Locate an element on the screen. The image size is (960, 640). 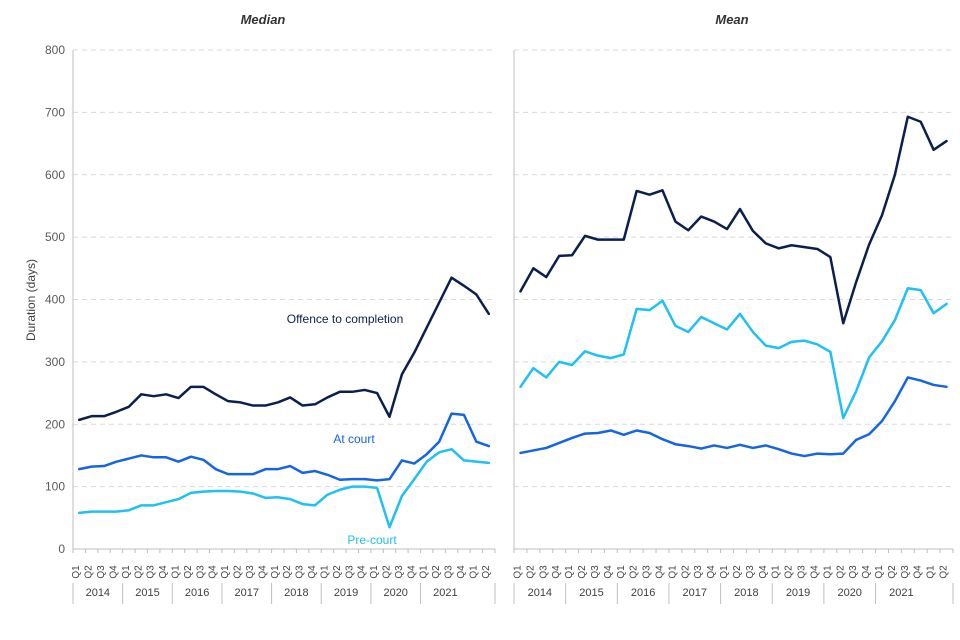
panel-0-x-tick-label-22: Q3 is located at coordinates (349, 572).